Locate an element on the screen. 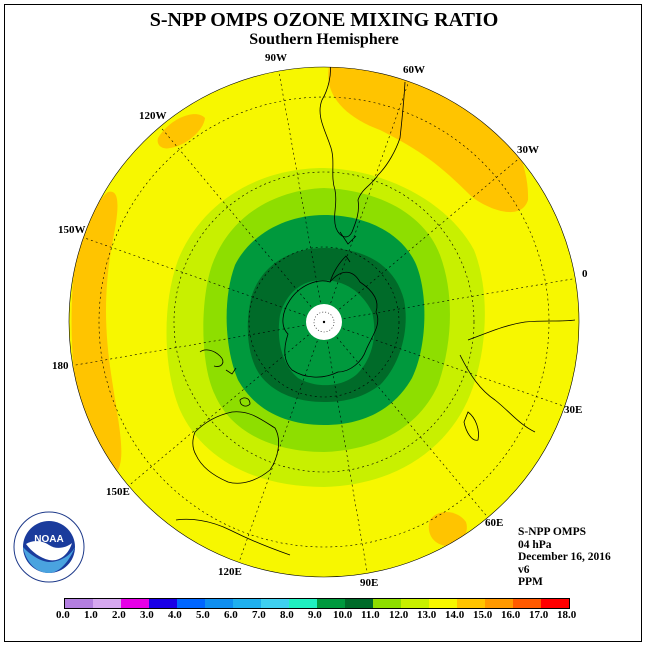 This screenshot has height=648, width=648. noaa-logo: NOAA is located at coordinates (49, 547).